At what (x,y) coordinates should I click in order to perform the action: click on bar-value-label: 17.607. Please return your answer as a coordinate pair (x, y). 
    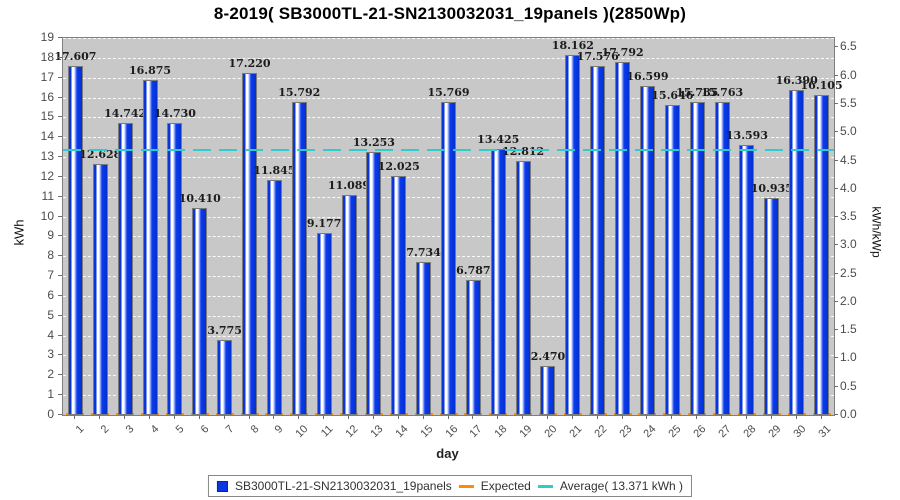
    Looking at the image, I should click on (75, 56).